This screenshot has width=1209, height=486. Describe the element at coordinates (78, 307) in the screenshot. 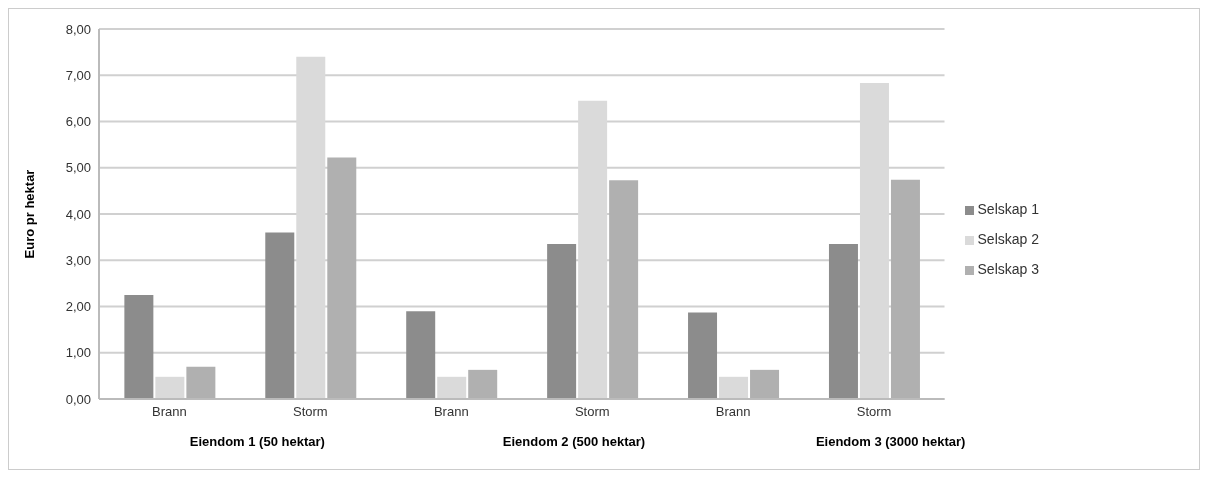

I see `y-tick-label: 2,00` at that location.